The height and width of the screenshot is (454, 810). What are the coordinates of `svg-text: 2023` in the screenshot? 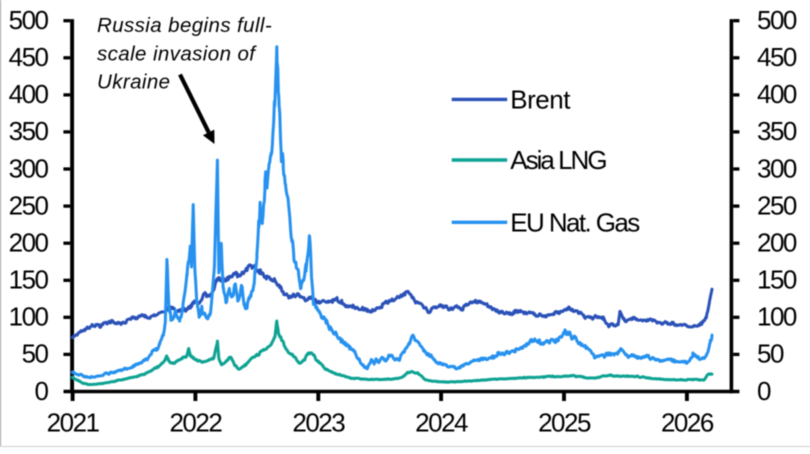 It's located at (318, 422).